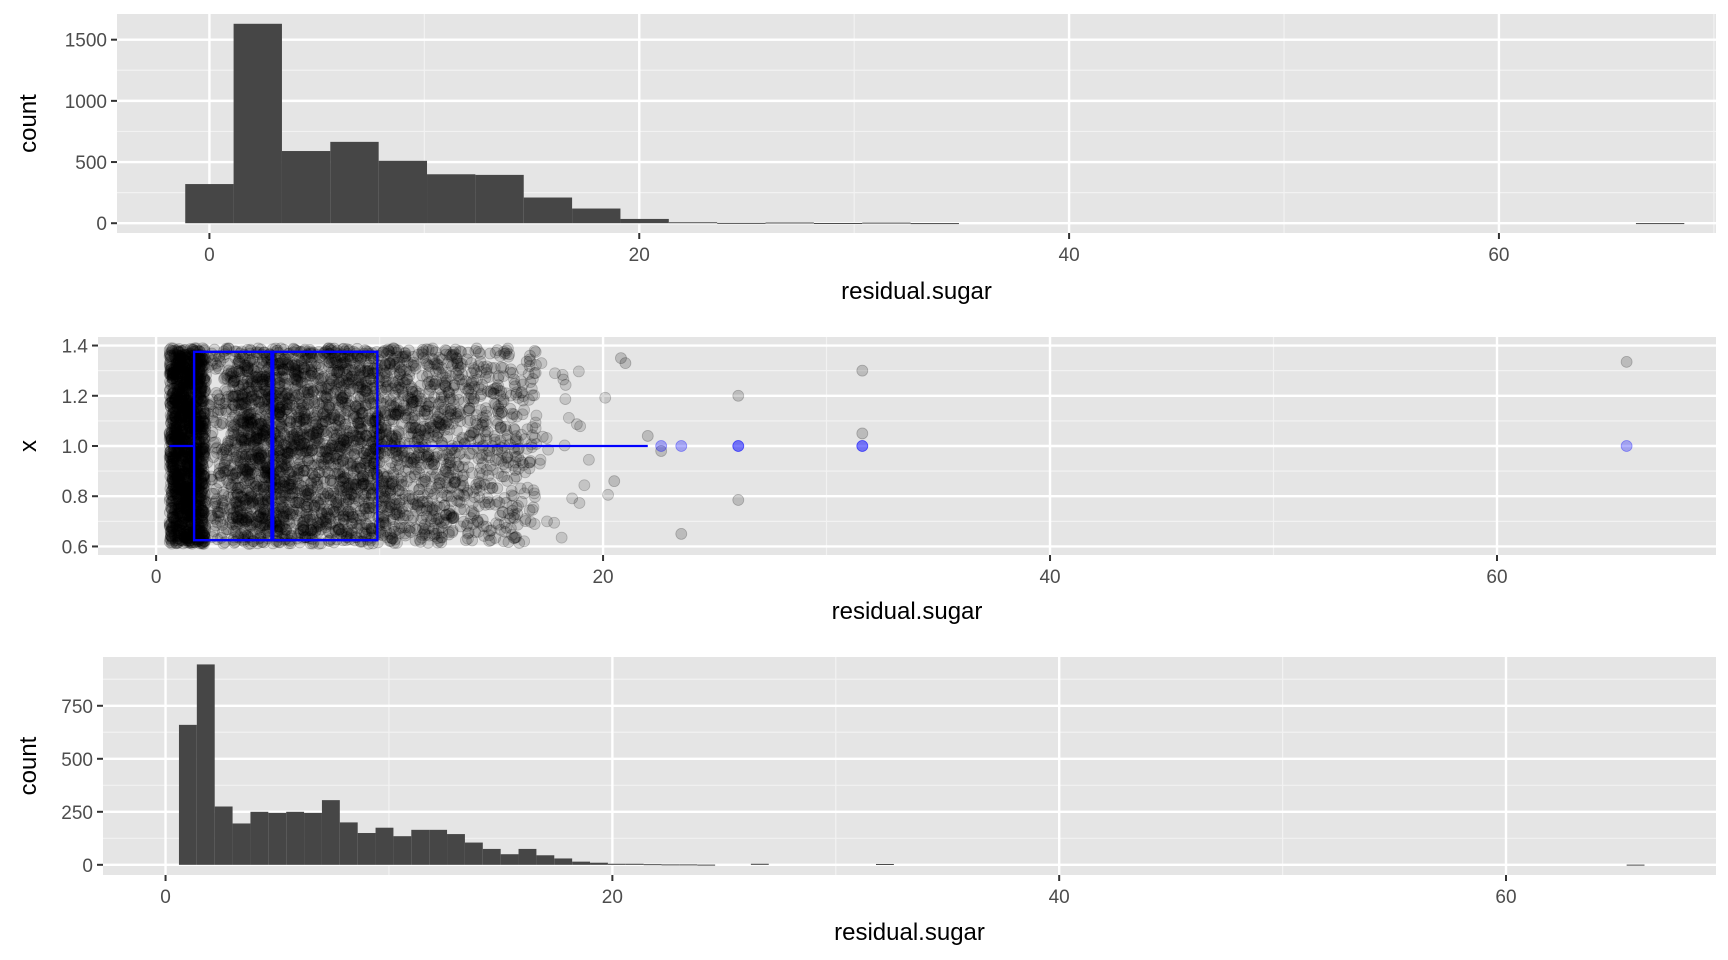  I want to click on x-tick-label: 0, so click(156, 577).